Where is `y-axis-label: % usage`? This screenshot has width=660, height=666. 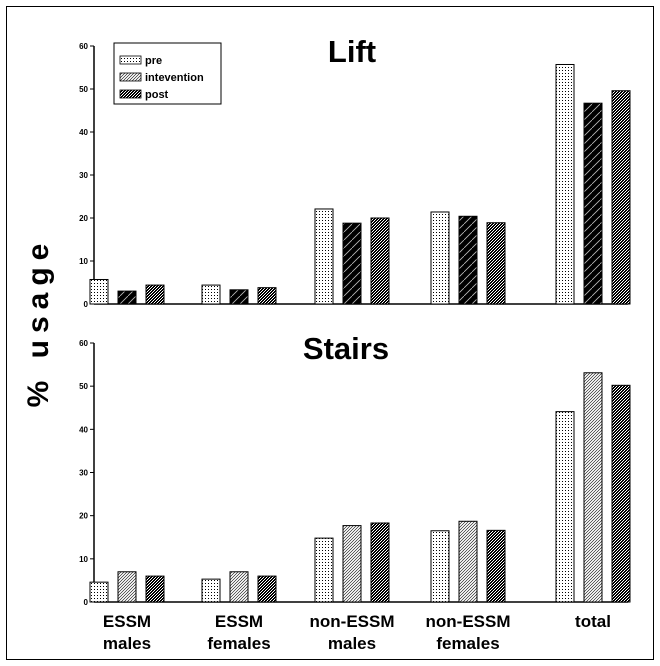 y-axis-label: % usage is located at coordinates (38, 322).